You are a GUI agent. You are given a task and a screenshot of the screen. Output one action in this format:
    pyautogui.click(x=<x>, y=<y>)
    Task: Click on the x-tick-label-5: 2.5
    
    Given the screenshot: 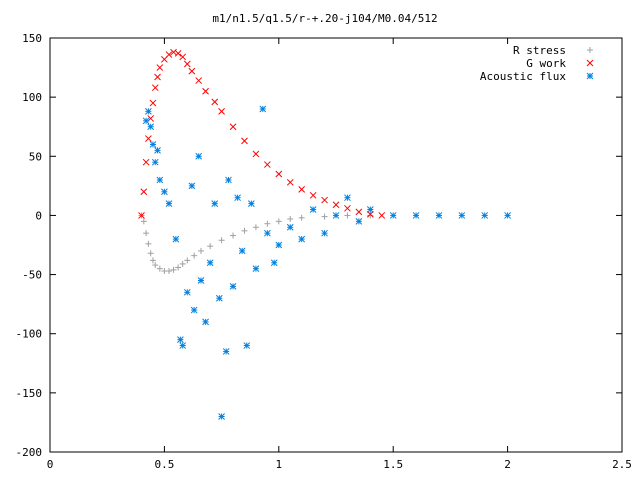 What is the action you would take?
    pyautogui.click(x=622, y=464)
    